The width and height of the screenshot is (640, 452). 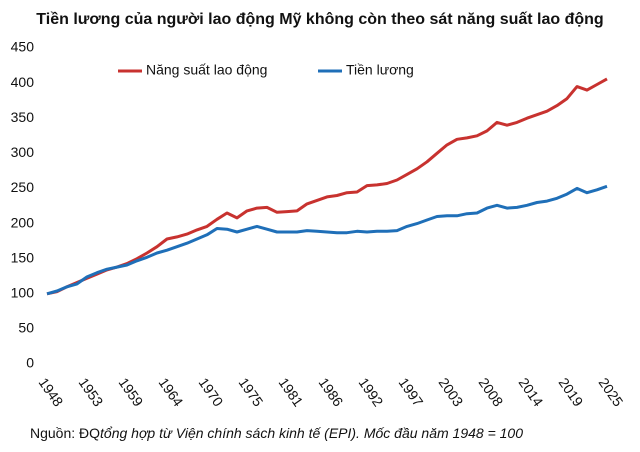 What do you see at coordinates (23, 82) in the screenshot?
I see `y-tick-label: 400` at bounding box center [23, 82].